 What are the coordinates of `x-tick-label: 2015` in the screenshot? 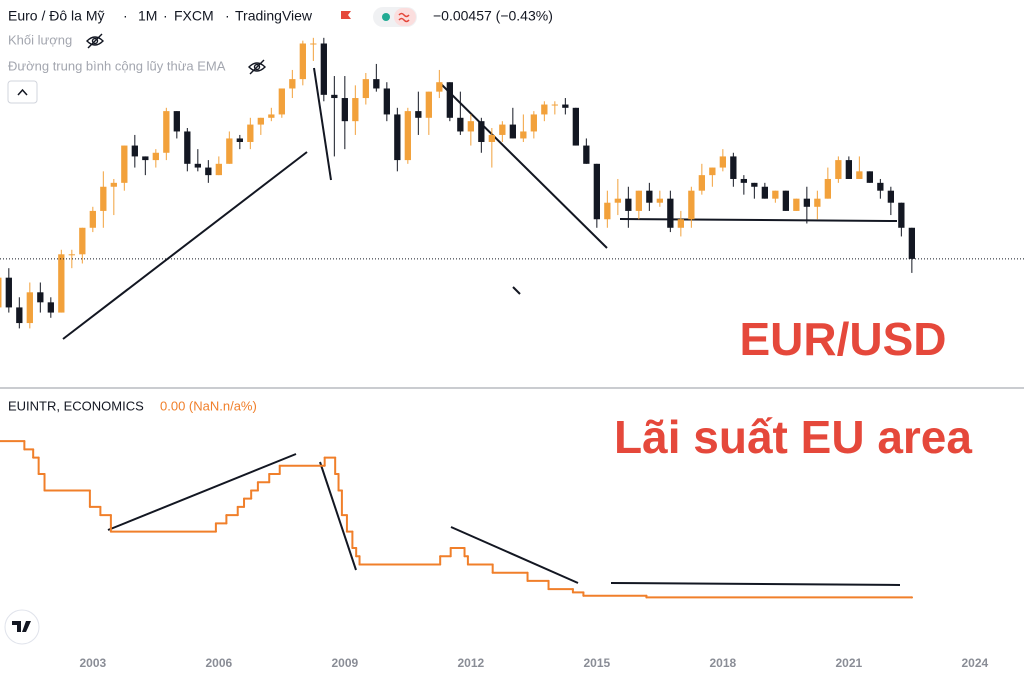 It's located at (596, 663).